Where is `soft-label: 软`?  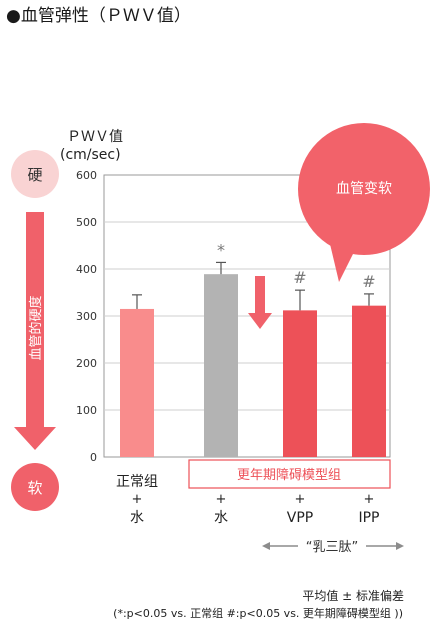 soft-label: 软 is located at coordinates (34, 488).